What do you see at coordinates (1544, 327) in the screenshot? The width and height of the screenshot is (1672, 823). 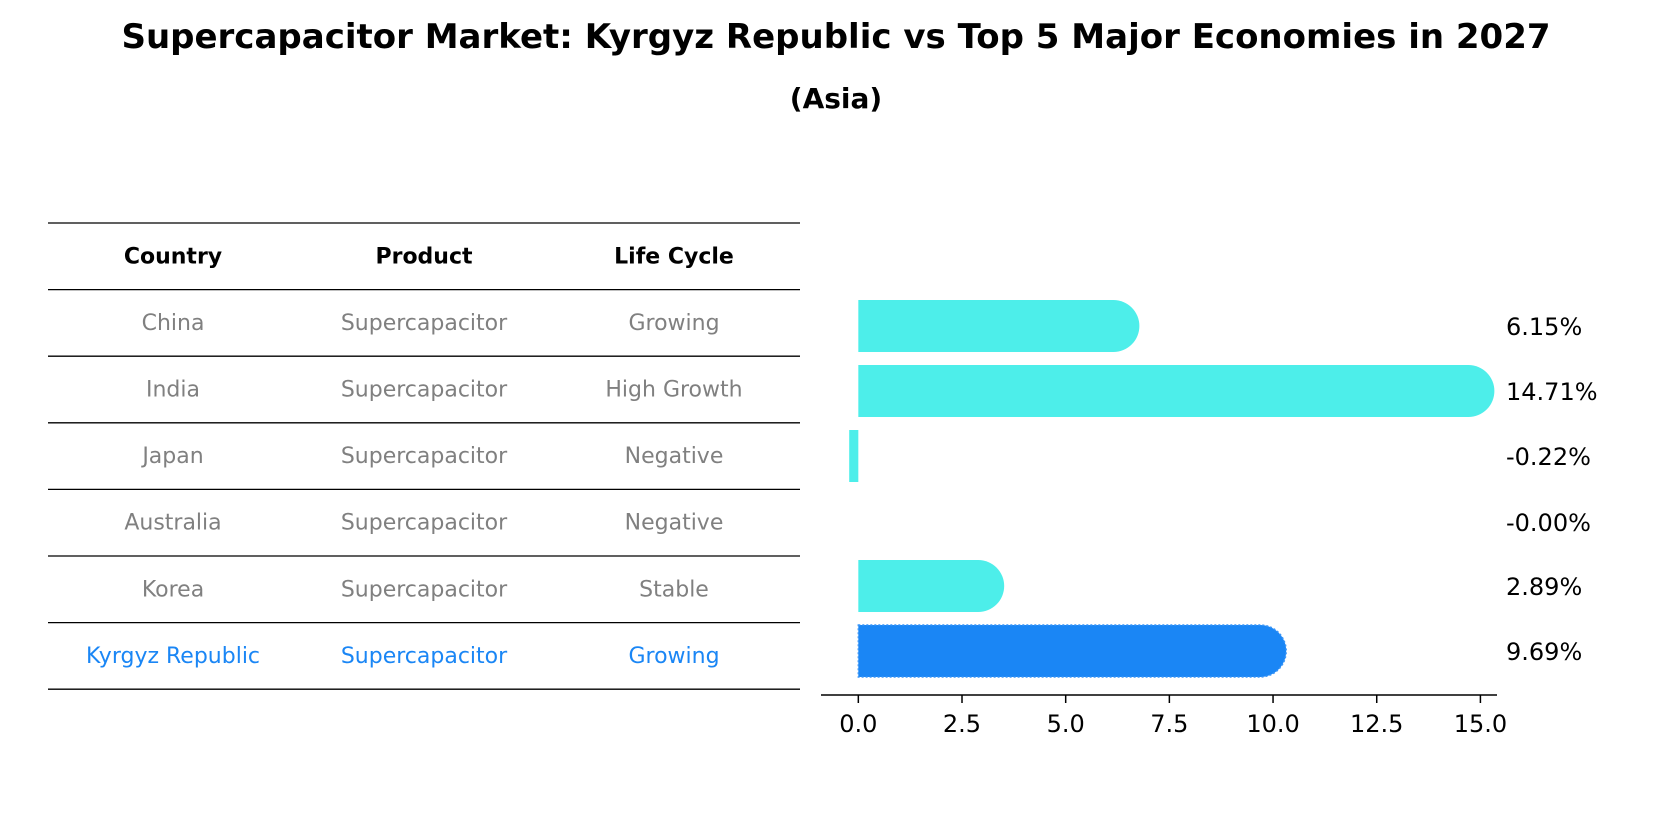 I see `bar-value-label: 6.15%` at bounding box center [1544, 327].